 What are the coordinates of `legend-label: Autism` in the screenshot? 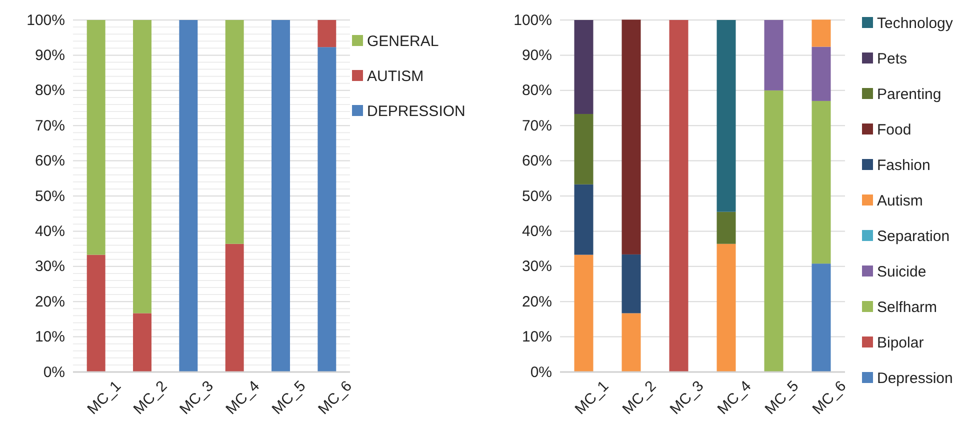 It's located at (900, 201).